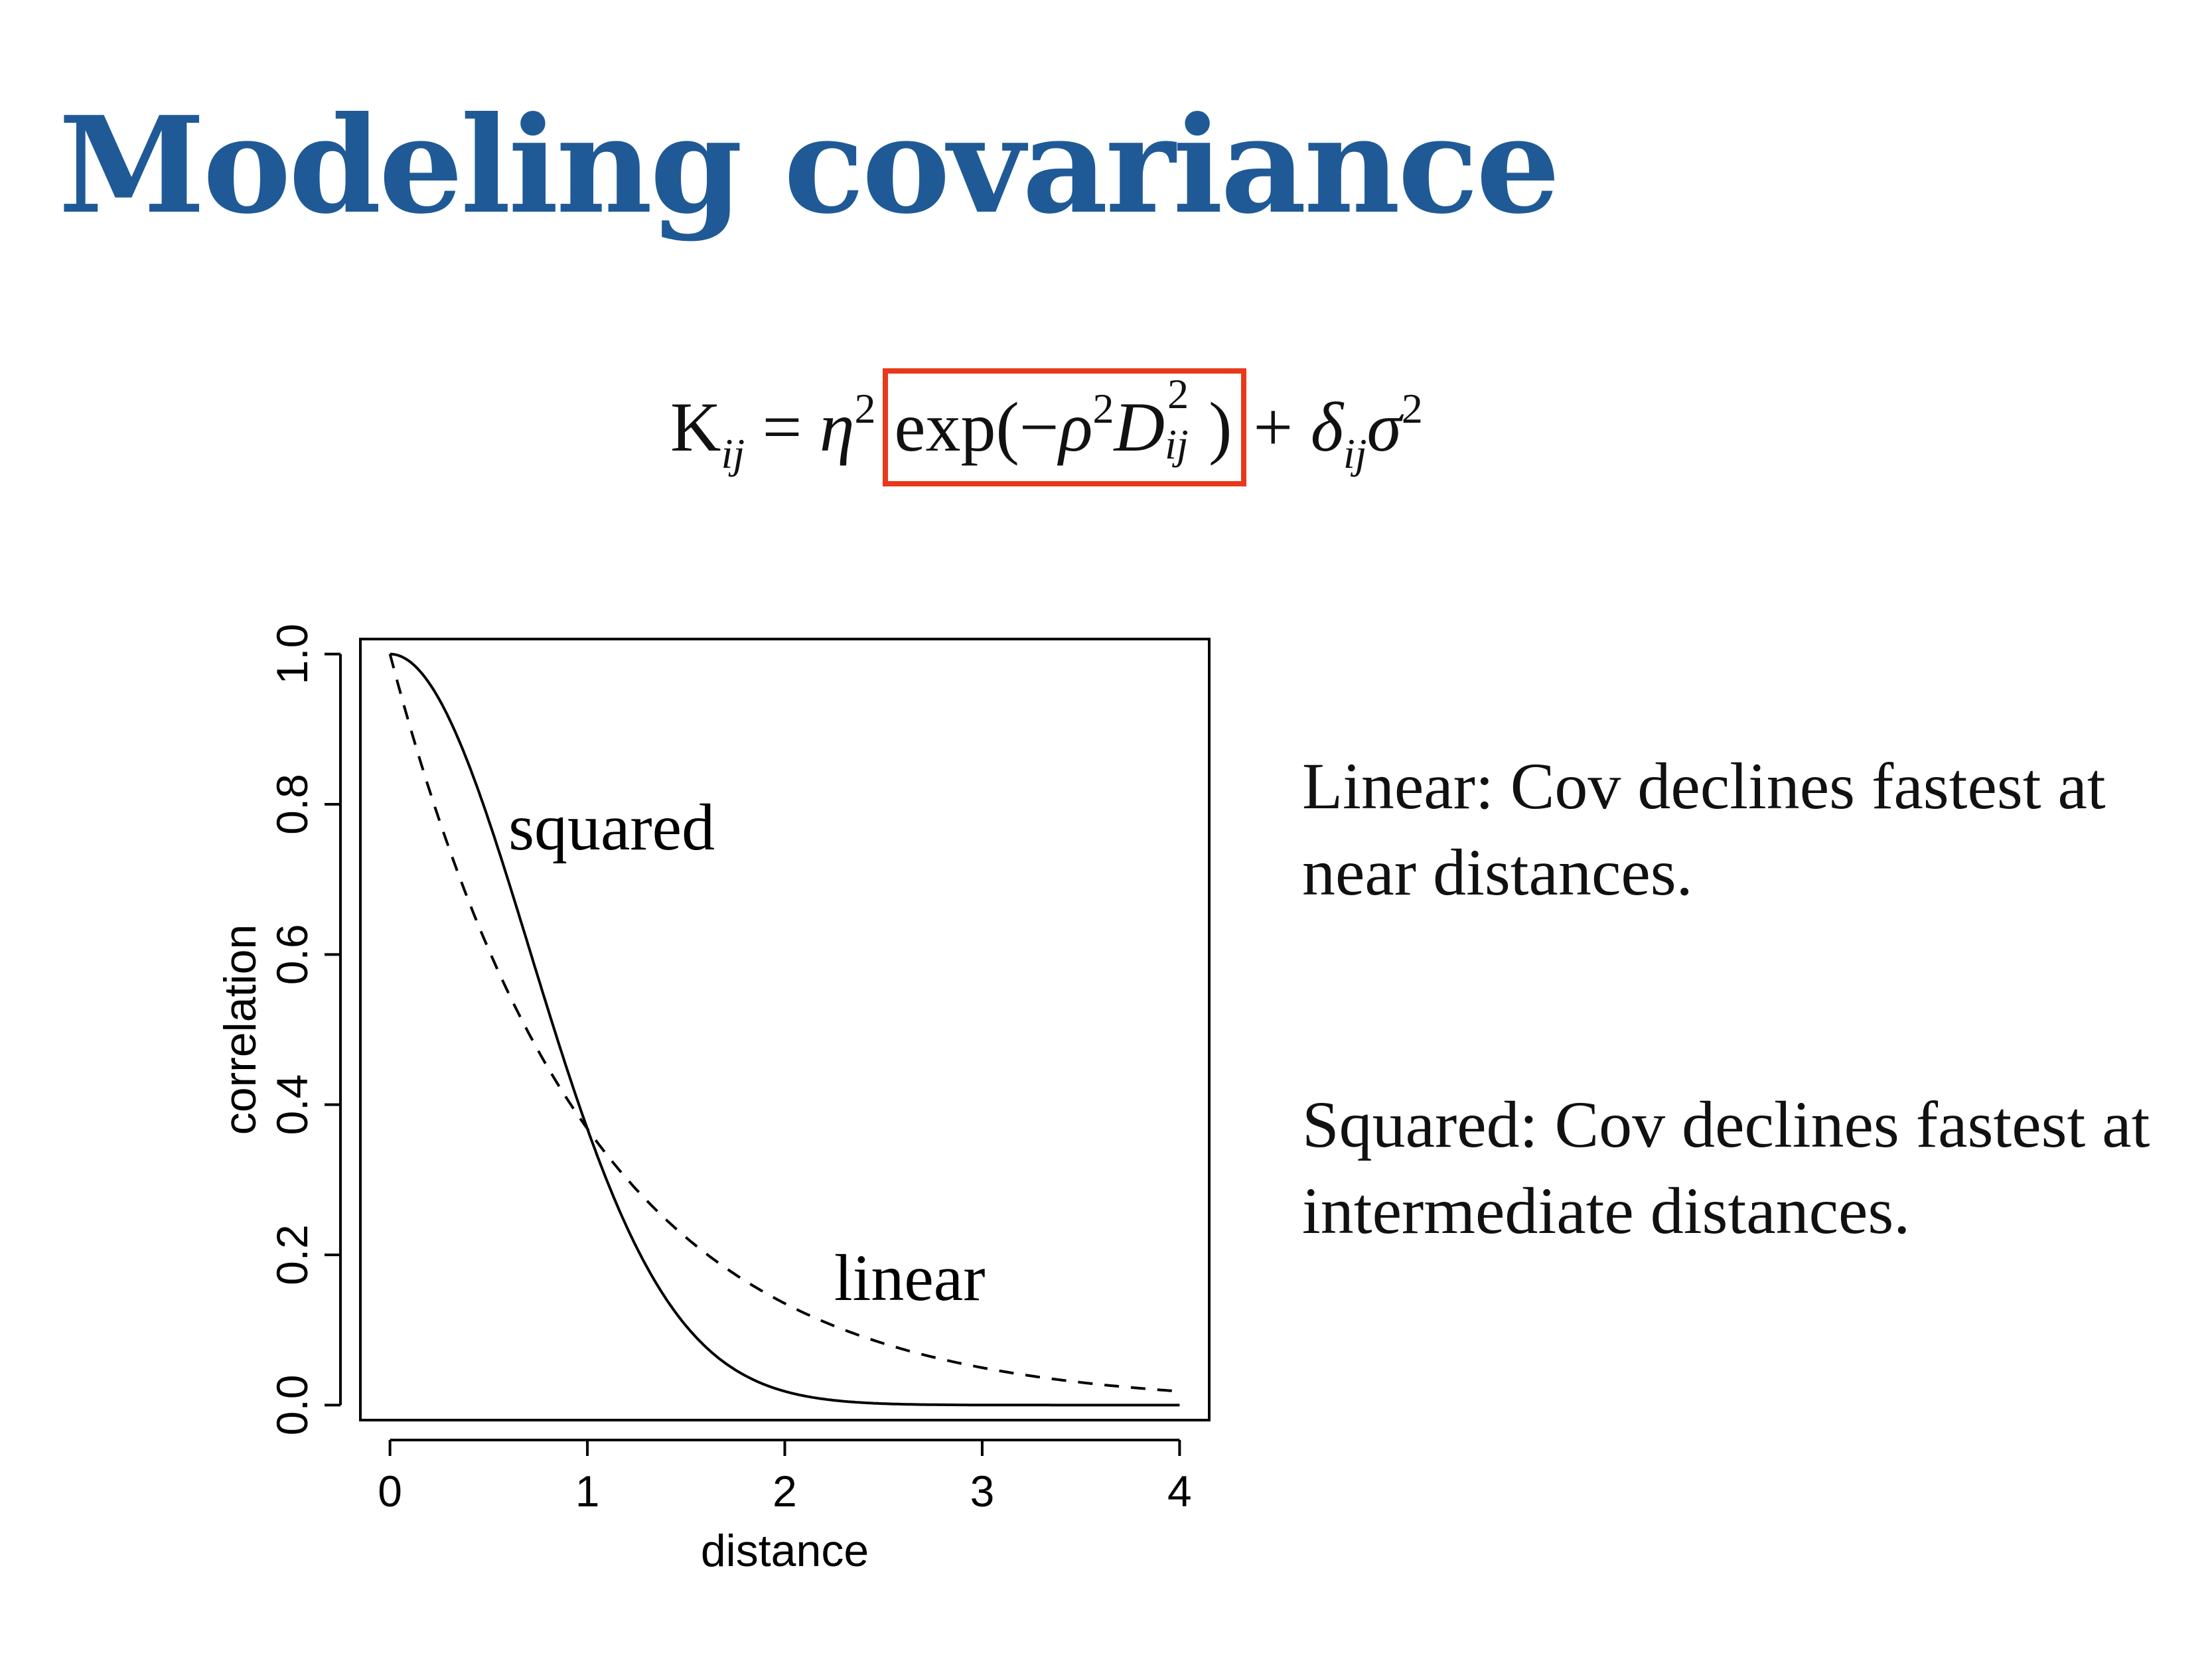  What do you see at coordinates (1221, 427) in the screenshot?
I see `formula-exp-close: )` at bounding box center [1221, 427].